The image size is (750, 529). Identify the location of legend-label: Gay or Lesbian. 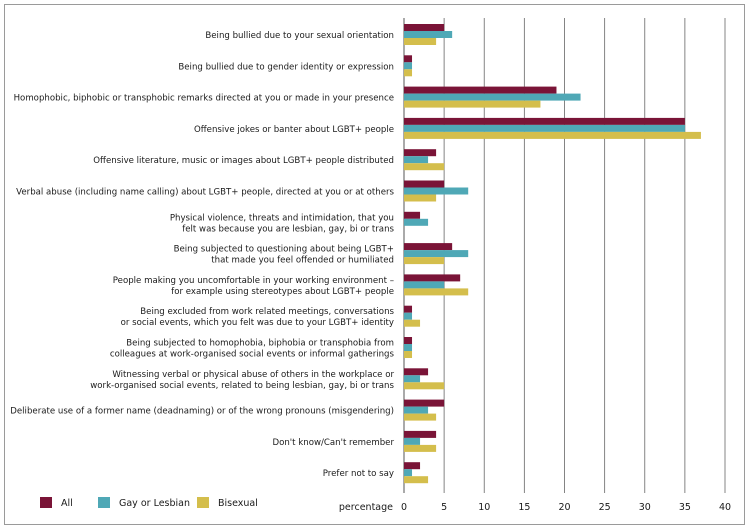
(154, 503).